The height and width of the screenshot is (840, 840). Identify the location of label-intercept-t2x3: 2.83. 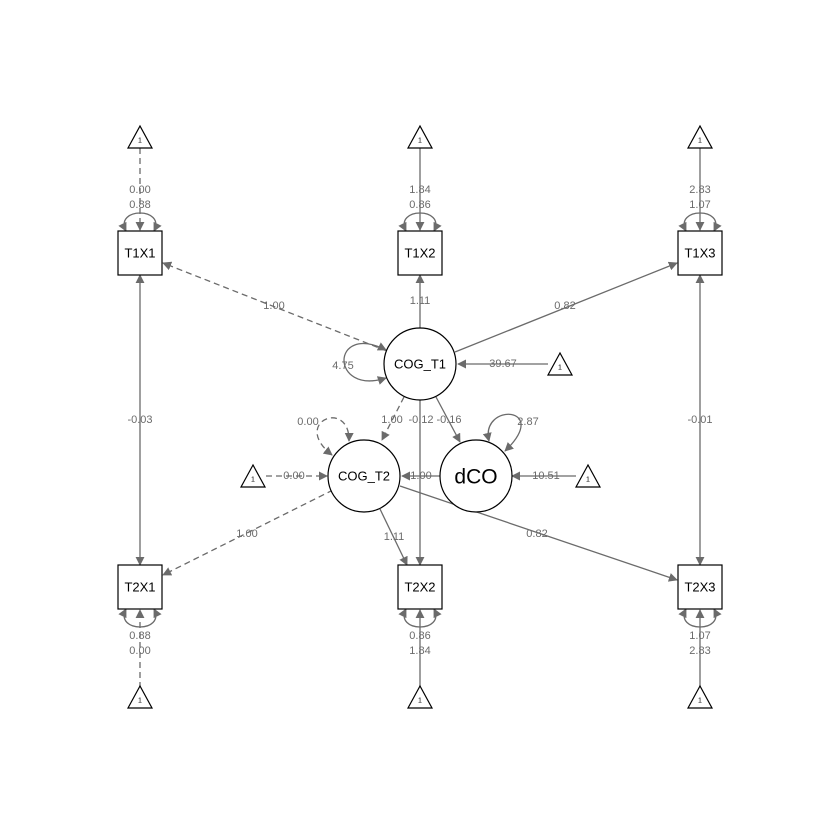
(699, 651).